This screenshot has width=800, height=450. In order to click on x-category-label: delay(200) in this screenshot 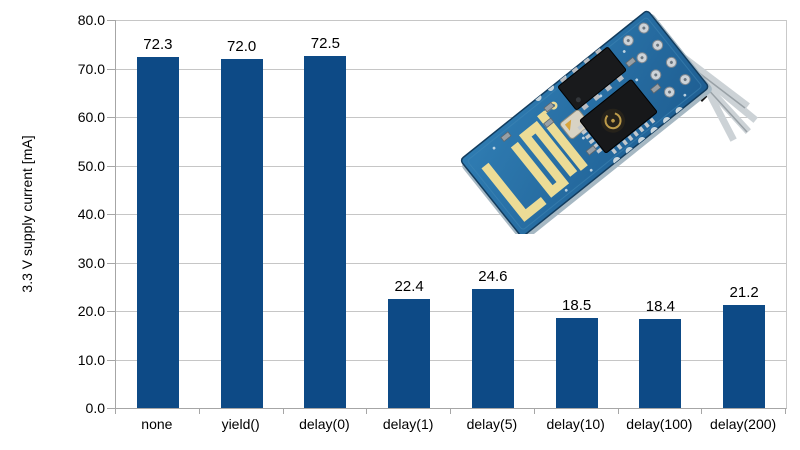, I will do `click(743, 424)`.